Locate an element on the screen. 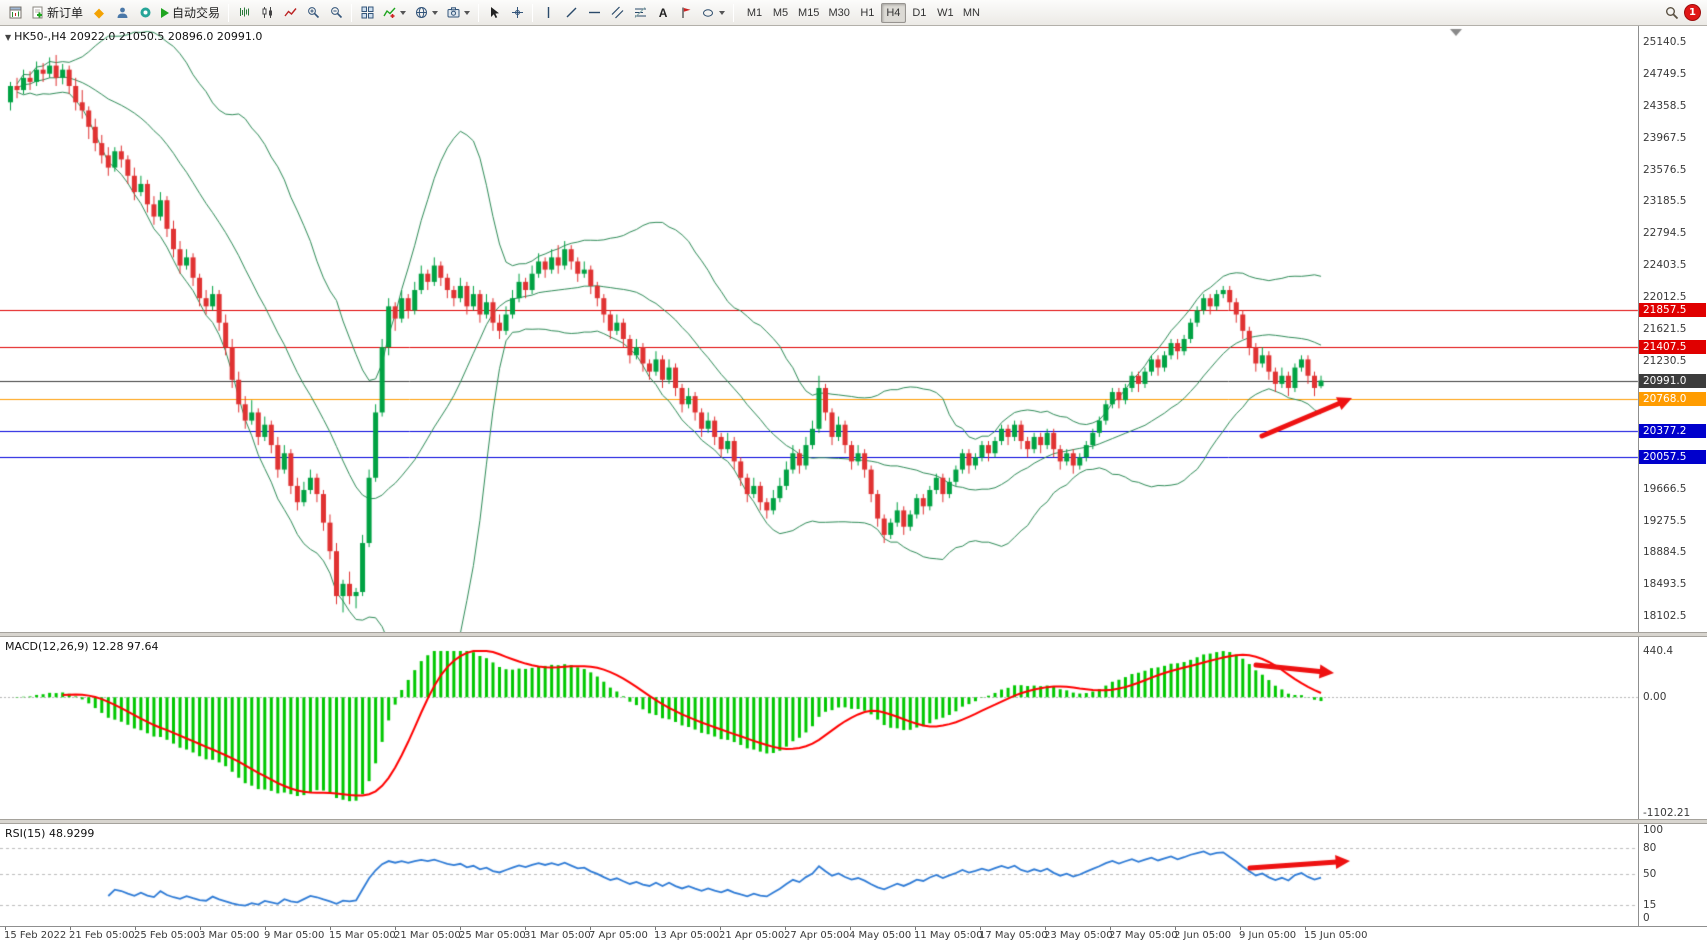  timeframe-m15: M15 is located at coordinates (808, 13).